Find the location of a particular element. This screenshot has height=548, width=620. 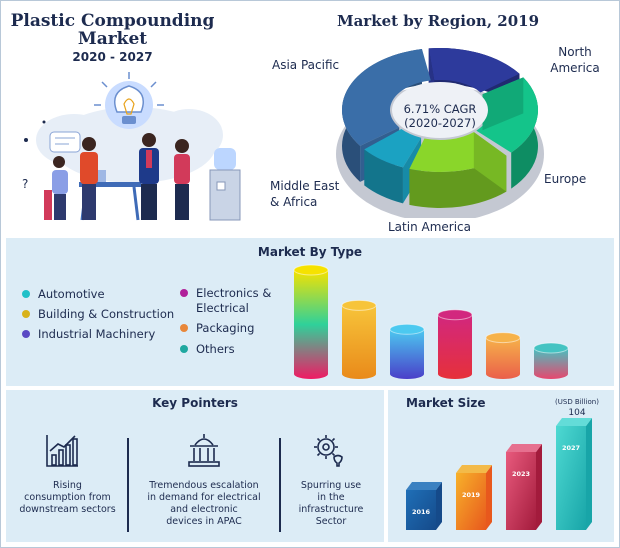

person-woman-icon is located at coordinates (182, 179).